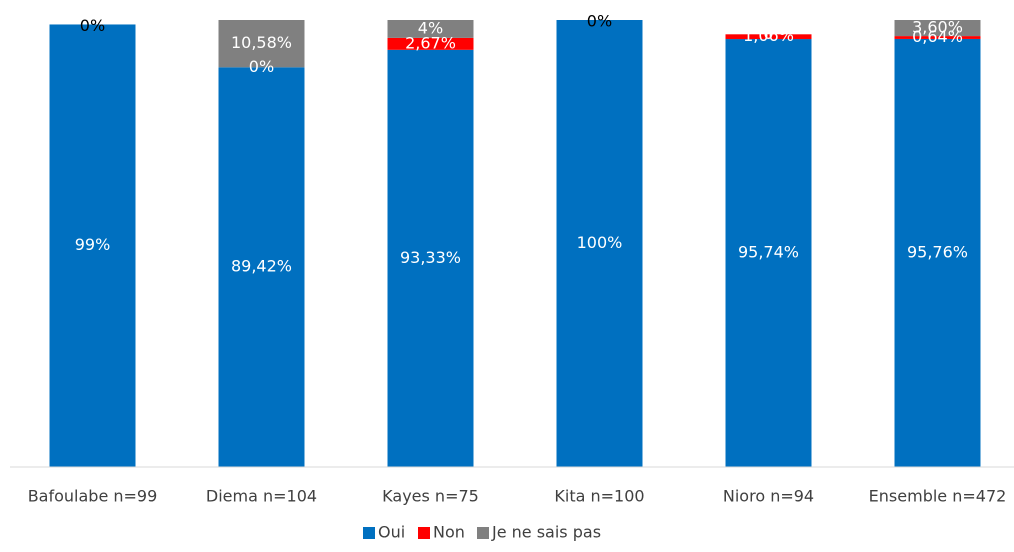  I want to click on x-tick-label: Kita n=100, so click(599, 496).